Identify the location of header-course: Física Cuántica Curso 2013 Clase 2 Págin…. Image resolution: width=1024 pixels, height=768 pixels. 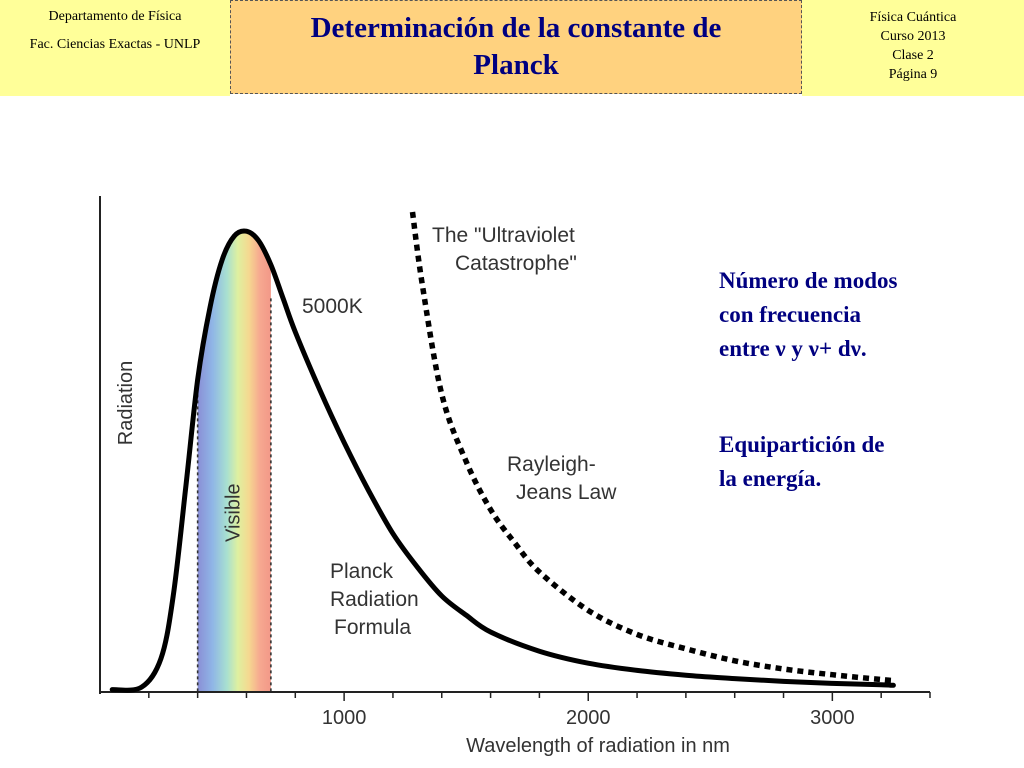
(913, 48).